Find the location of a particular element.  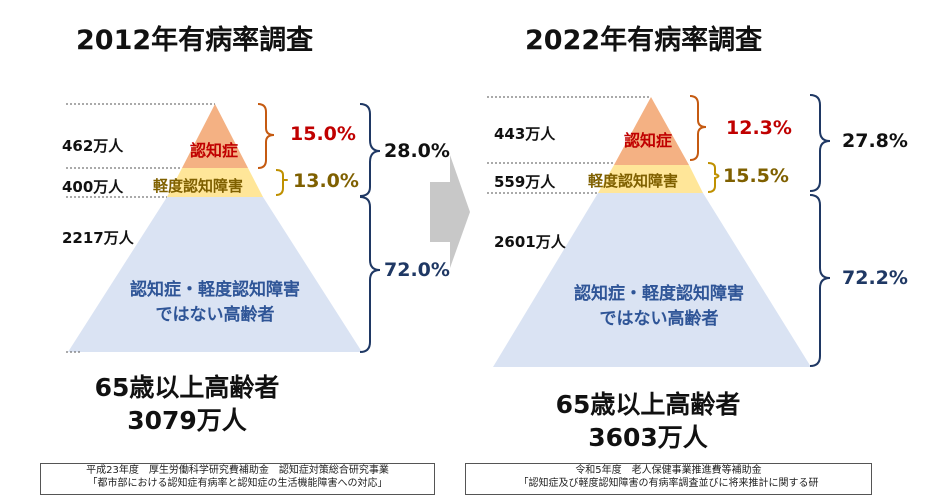

left-mci-percent: 13.0% is located at coordinates (326, 181).